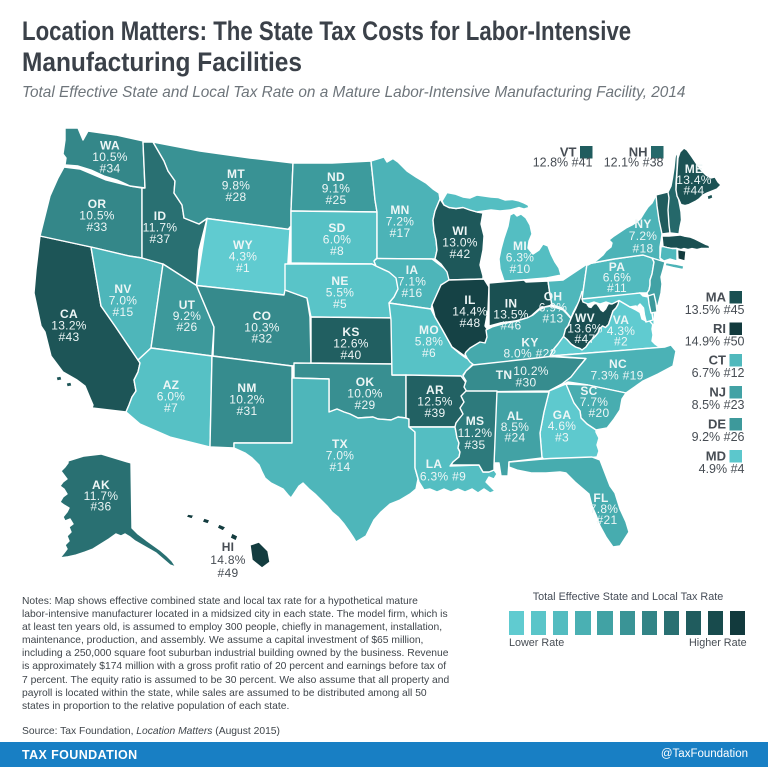 Image resolution: width=768 pixels, height=767 pixels. Describe the element at coordinates (600, 498) in the screenshot. I see `svg-text: FL` at that location.